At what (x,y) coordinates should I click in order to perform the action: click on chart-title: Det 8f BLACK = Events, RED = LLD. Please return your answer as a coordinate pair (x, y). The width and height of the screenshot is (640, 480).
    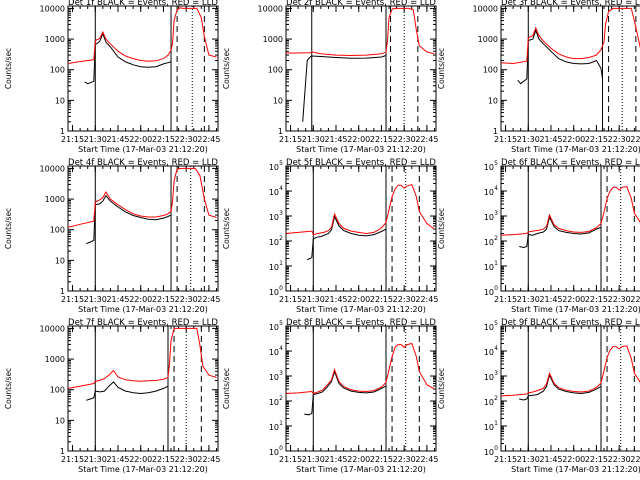
    Looking at the image, I should click on (361, 323).